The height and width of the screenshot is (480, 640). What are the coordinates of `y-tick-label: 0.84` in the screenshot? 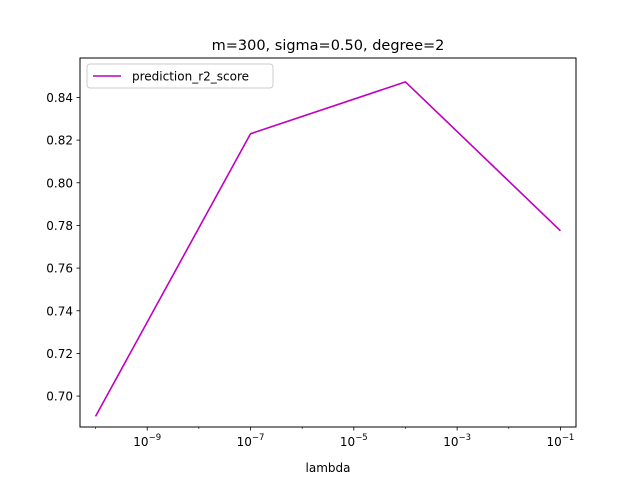 It's located at (59, 98).